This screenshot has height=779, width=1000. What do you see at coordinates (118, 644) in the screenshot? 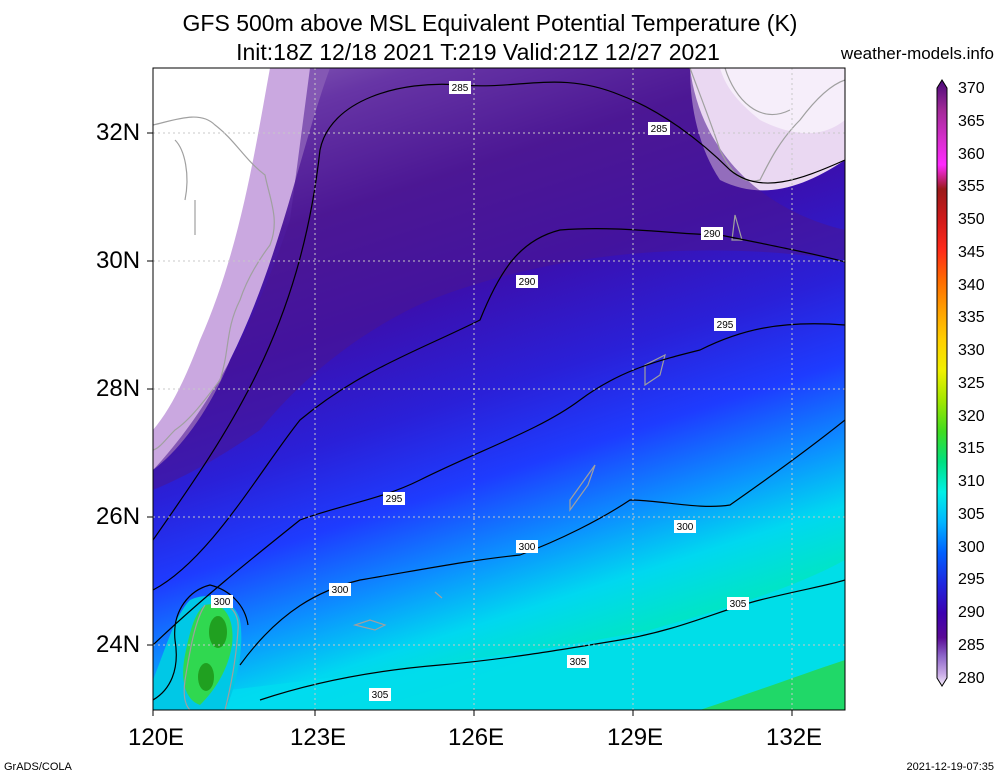
I see `lat-label: 24N` at bounding box center [118, 644].